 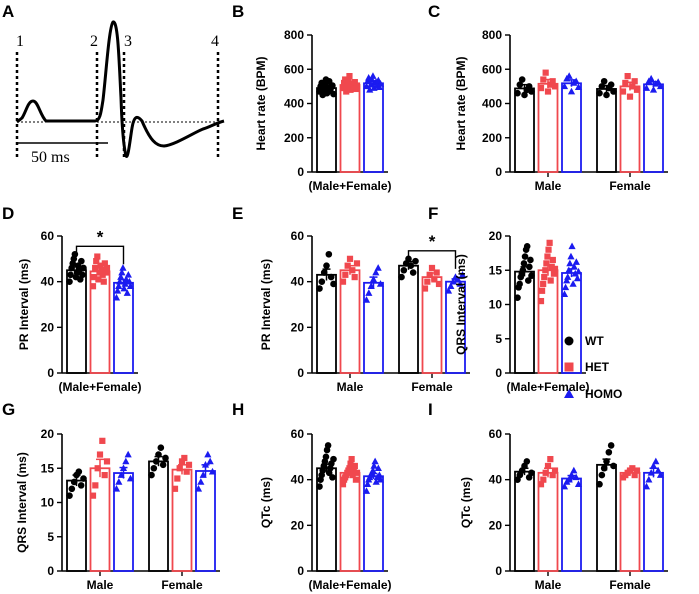 I want to click on y-tick-label: 800, so click(x=294, y=35).